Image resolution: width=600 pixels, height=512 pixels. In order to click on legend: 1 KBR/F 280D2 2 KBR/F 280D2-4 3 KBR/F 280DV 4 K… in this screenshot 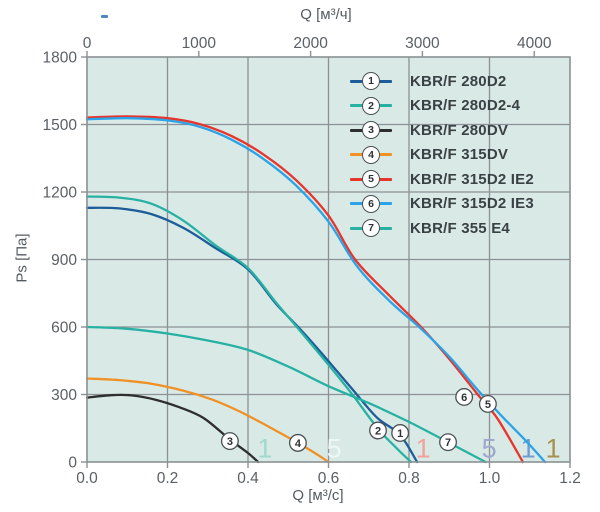, I will do `click(442, 155)`.